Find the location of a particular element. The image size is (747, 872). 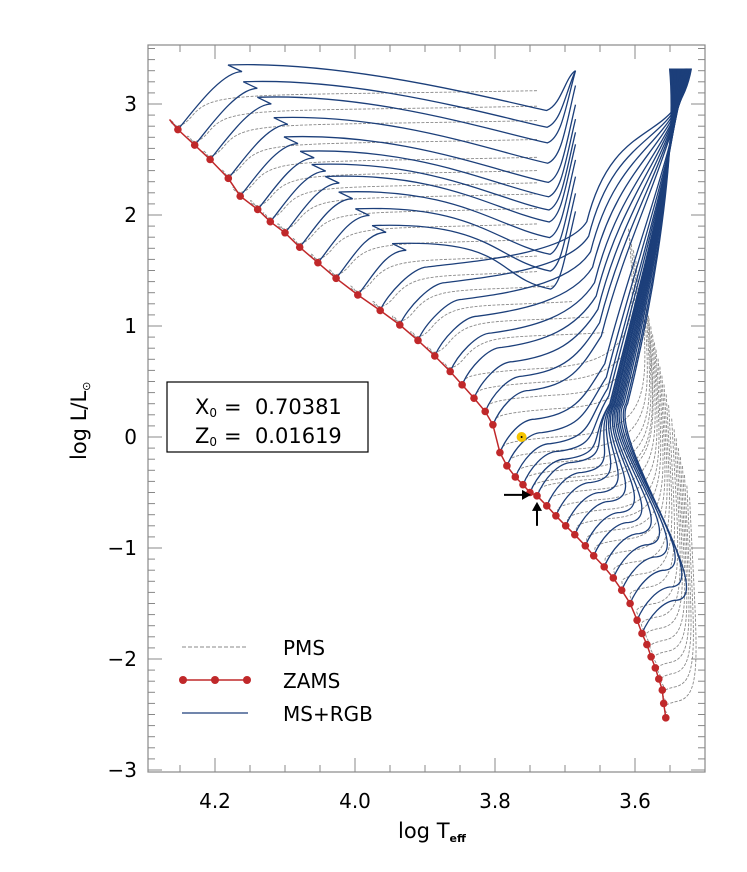

z0-label: Z0 is located at coordinates (206, 436).